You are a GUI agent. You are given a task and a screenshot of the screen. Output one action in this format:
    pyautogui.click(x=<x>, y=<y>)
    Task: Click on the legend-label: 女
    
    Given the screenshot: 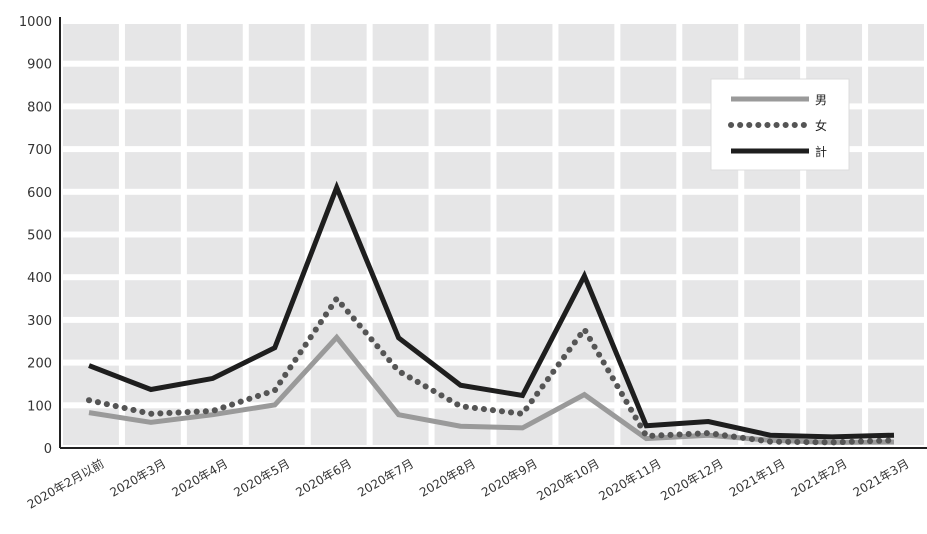 What is the action you would take?
    pyautogui.click(x=821, y=125)
    